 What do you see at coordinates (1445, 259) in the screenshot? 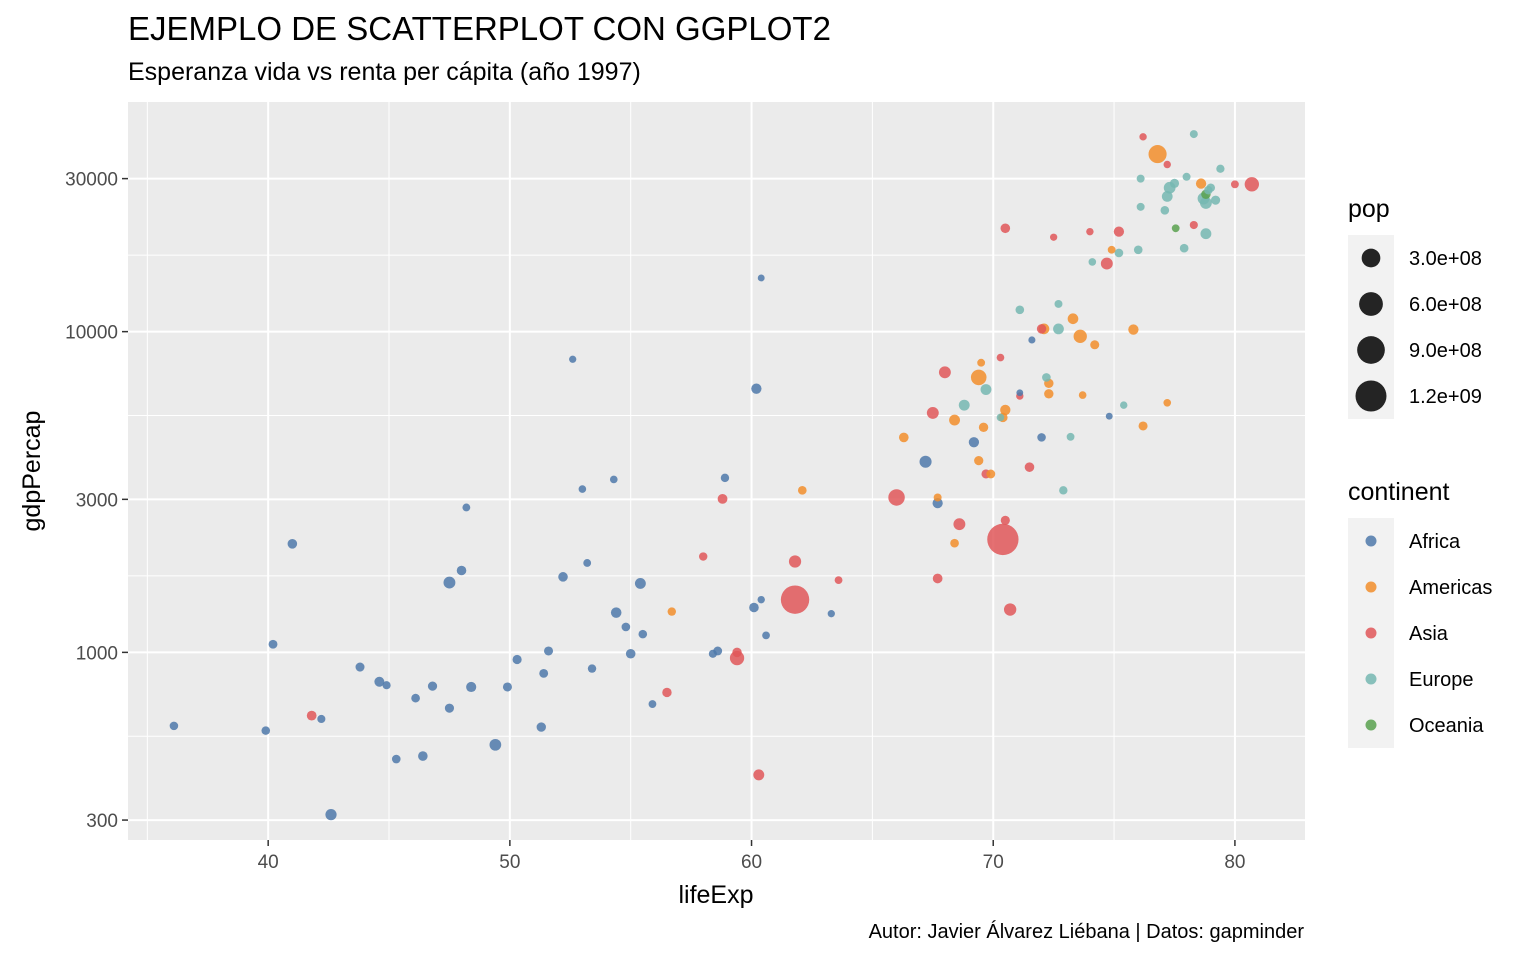
I see `size-legend-label: 3.0e+08` at bounding box center [1445, 259].